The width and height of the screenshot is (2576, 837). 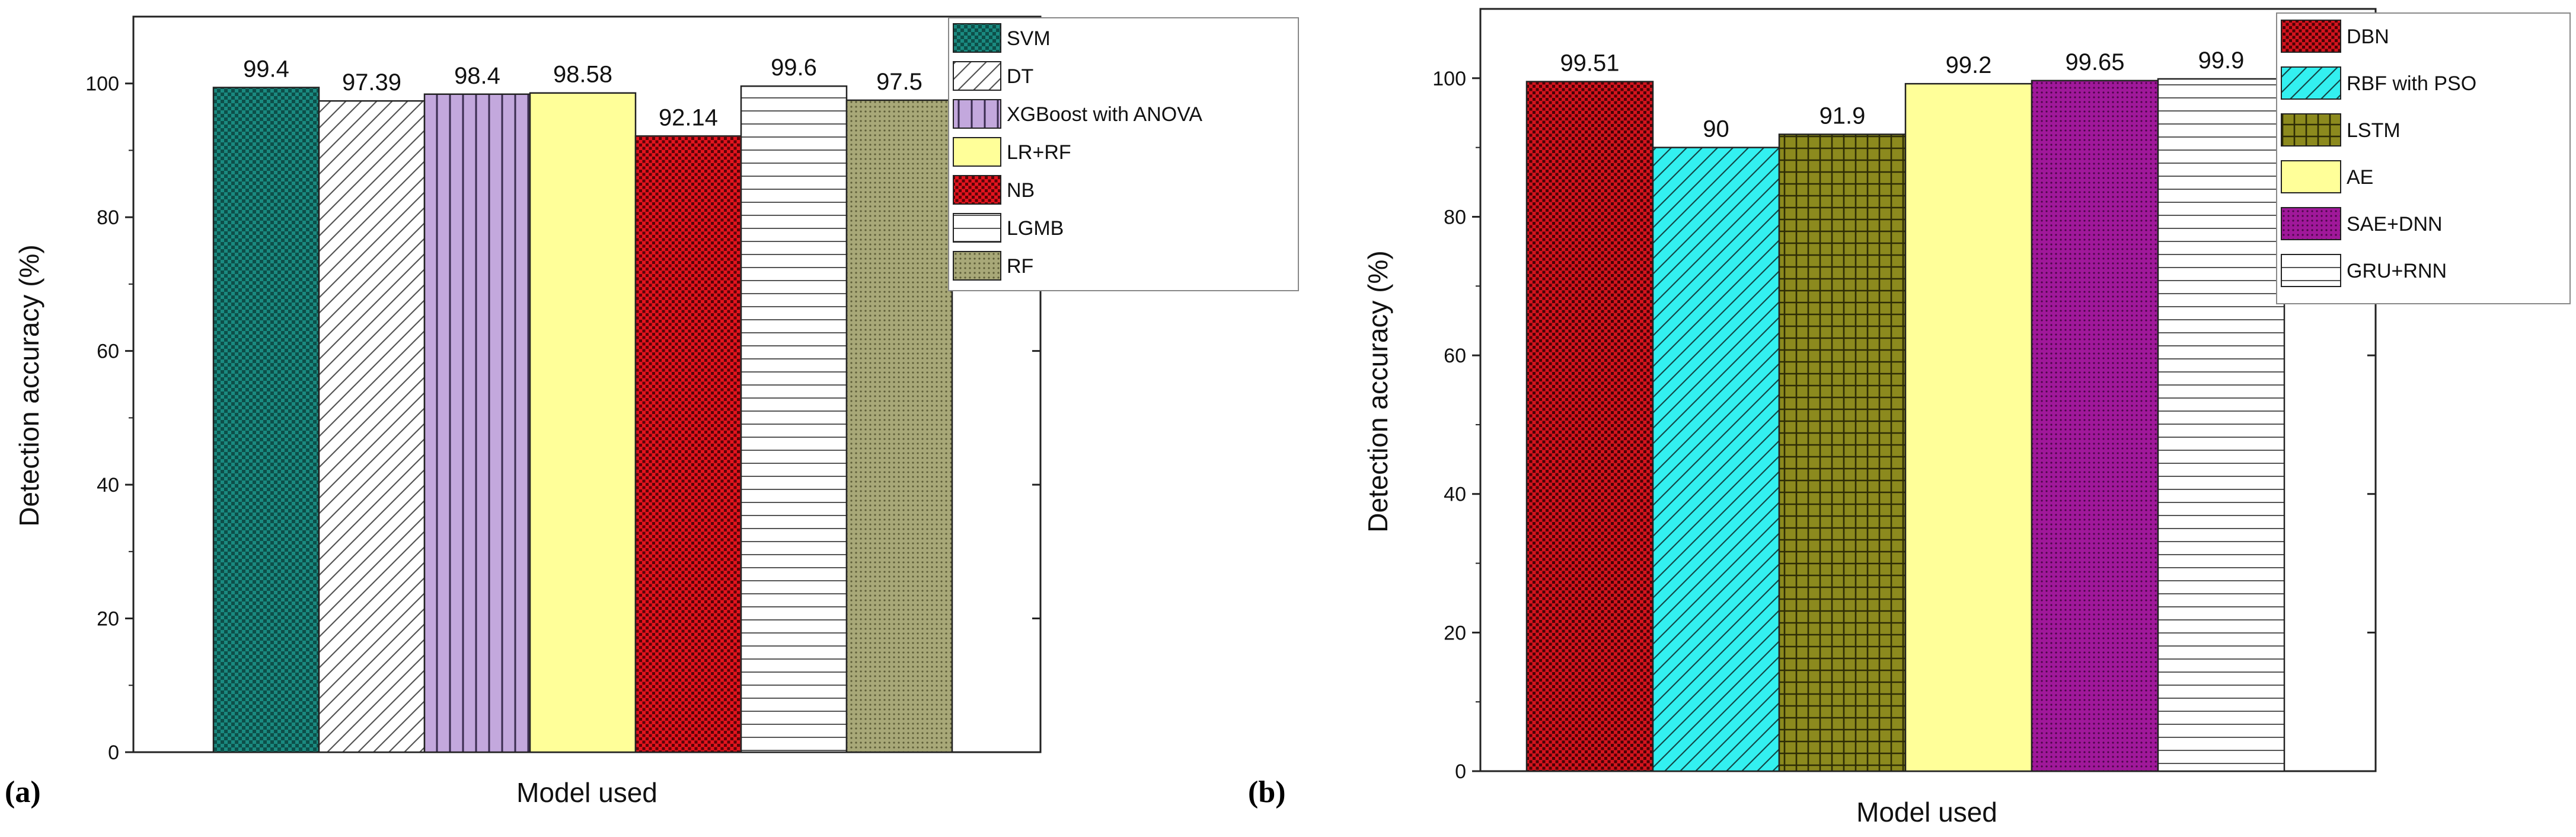 I want to click on legend-box-a, so click(x=1123, y=154).